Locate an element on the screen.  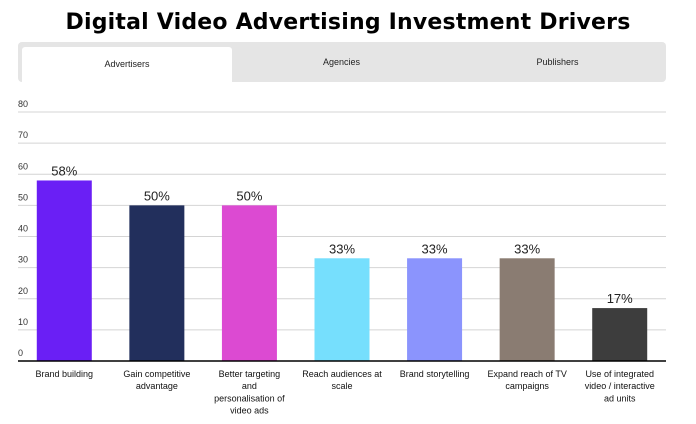
y-tick-label: 10 is located at coordinates (23, 322).